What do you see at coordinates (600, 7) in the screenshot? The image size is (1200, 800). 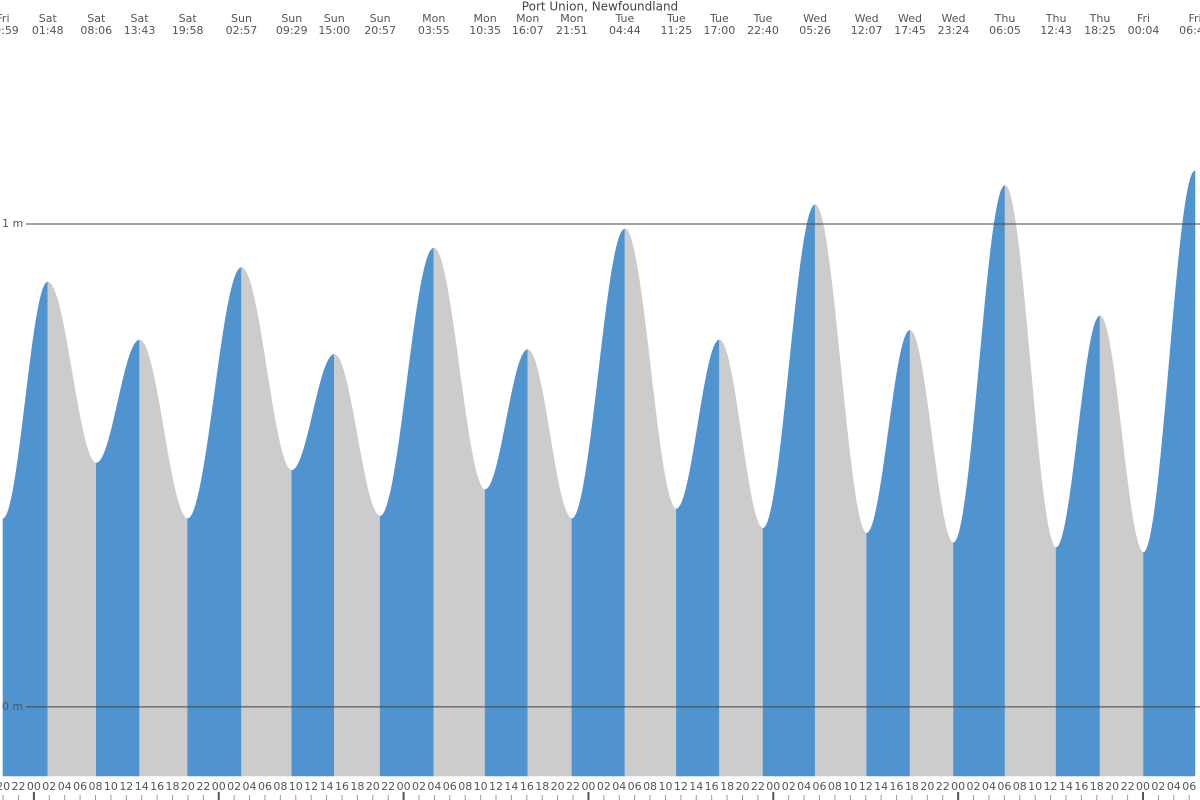 I see `chart-title: Port Union, Newfoundland` at bounding box center [600, 7].